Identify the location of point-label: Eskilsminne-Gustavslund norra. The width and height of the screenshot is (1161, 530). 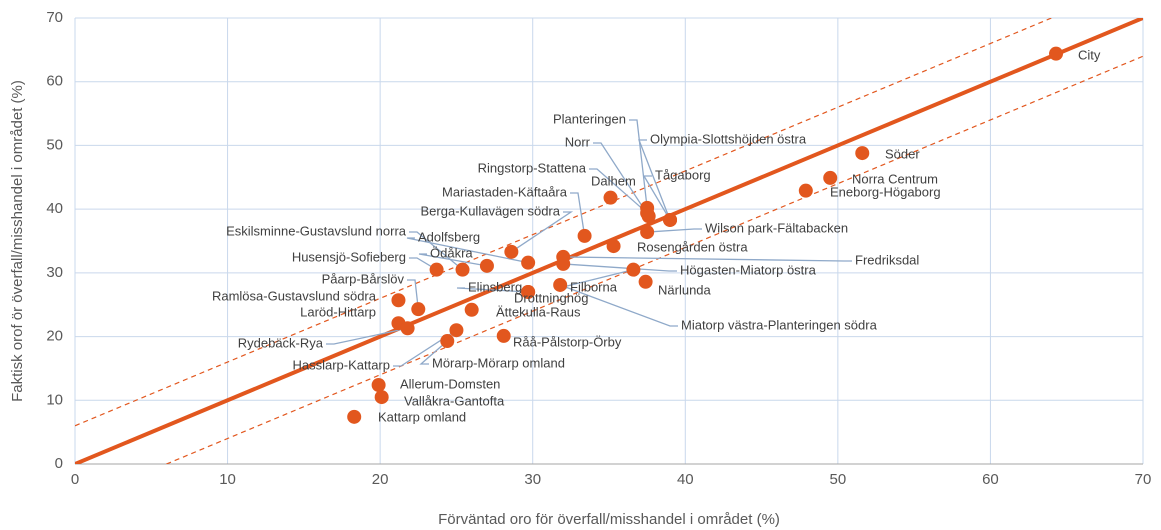
(316, 230).